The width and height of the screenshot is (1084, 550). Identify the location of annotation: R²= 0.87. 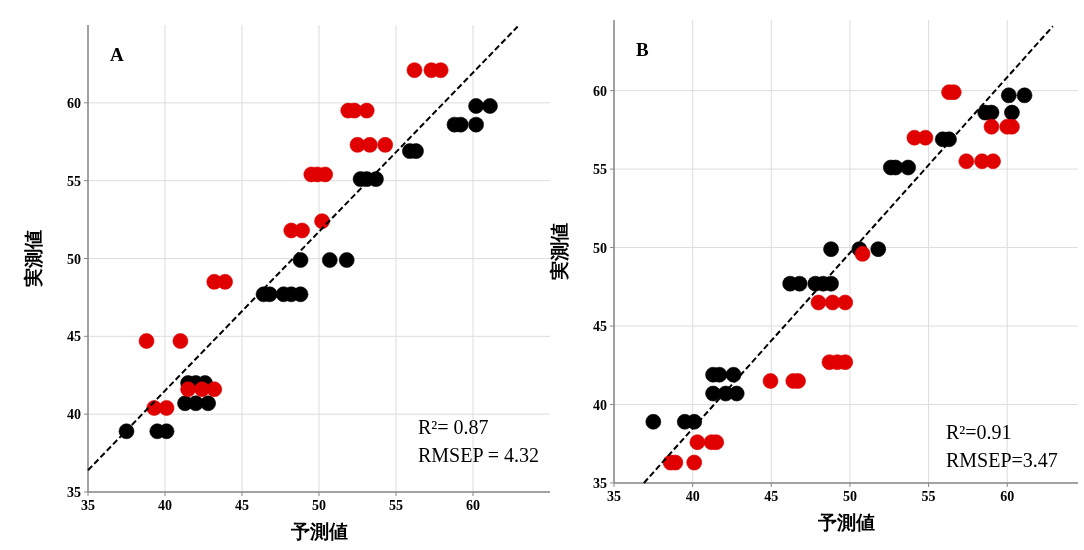
(453, 427).